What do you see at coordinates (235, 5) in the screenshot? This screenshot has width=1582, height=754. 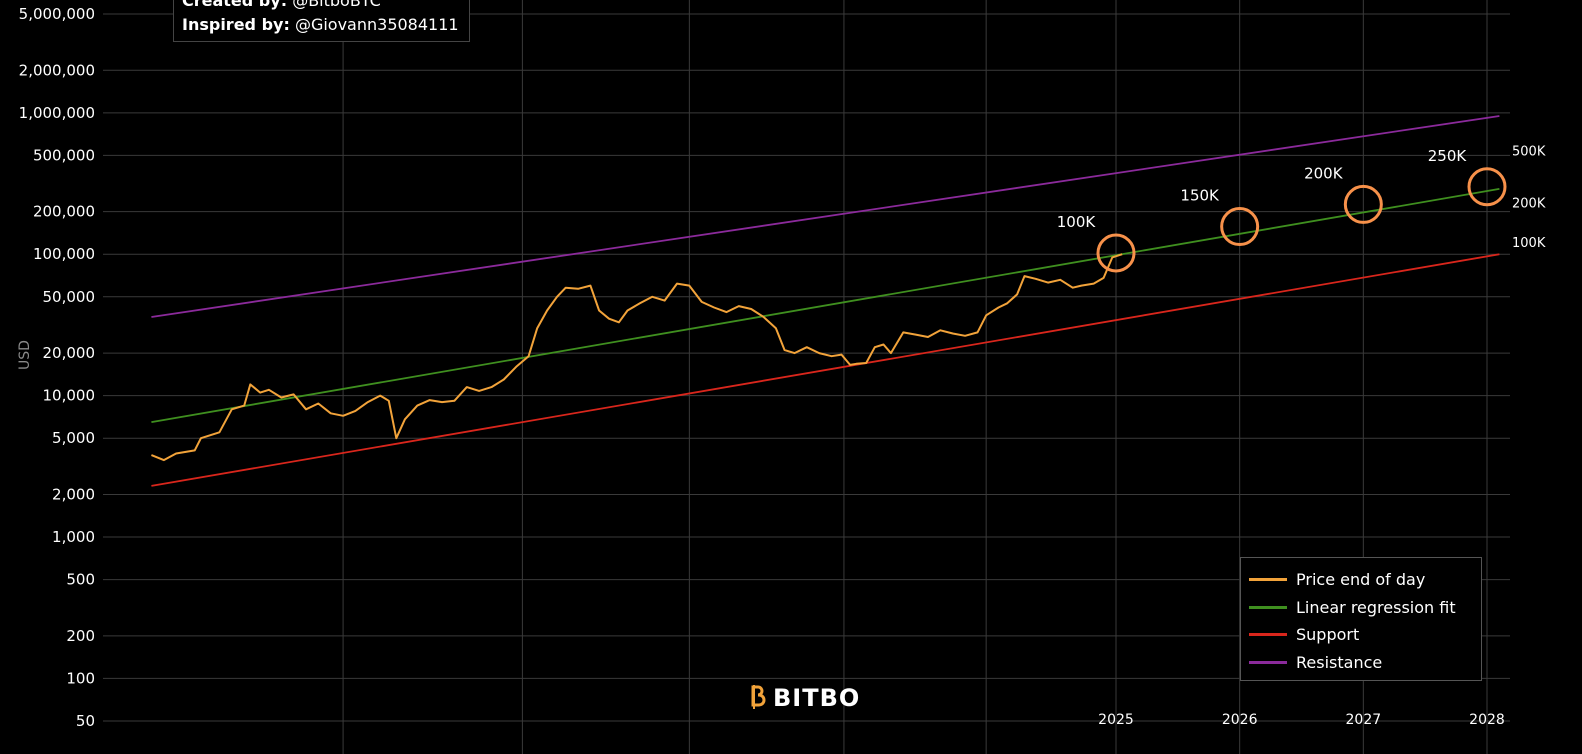 I see `created-by-label: Created by:` at bounding box center [235, 5].